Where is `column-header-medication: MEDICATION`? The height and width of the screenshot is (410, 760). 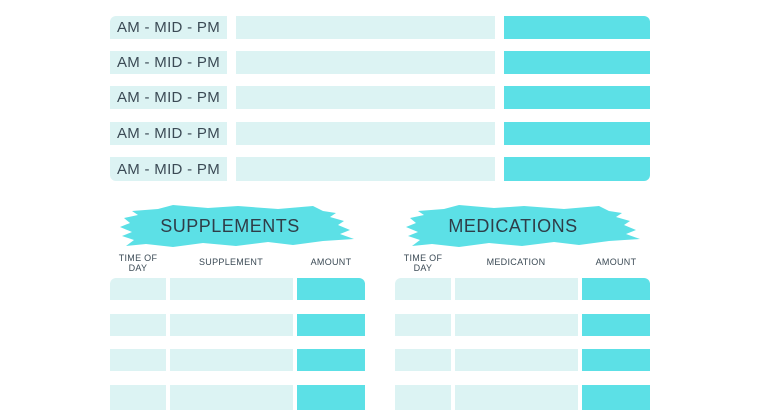
column-header-medication: MEDICATION is located at coordinates (516, 262).